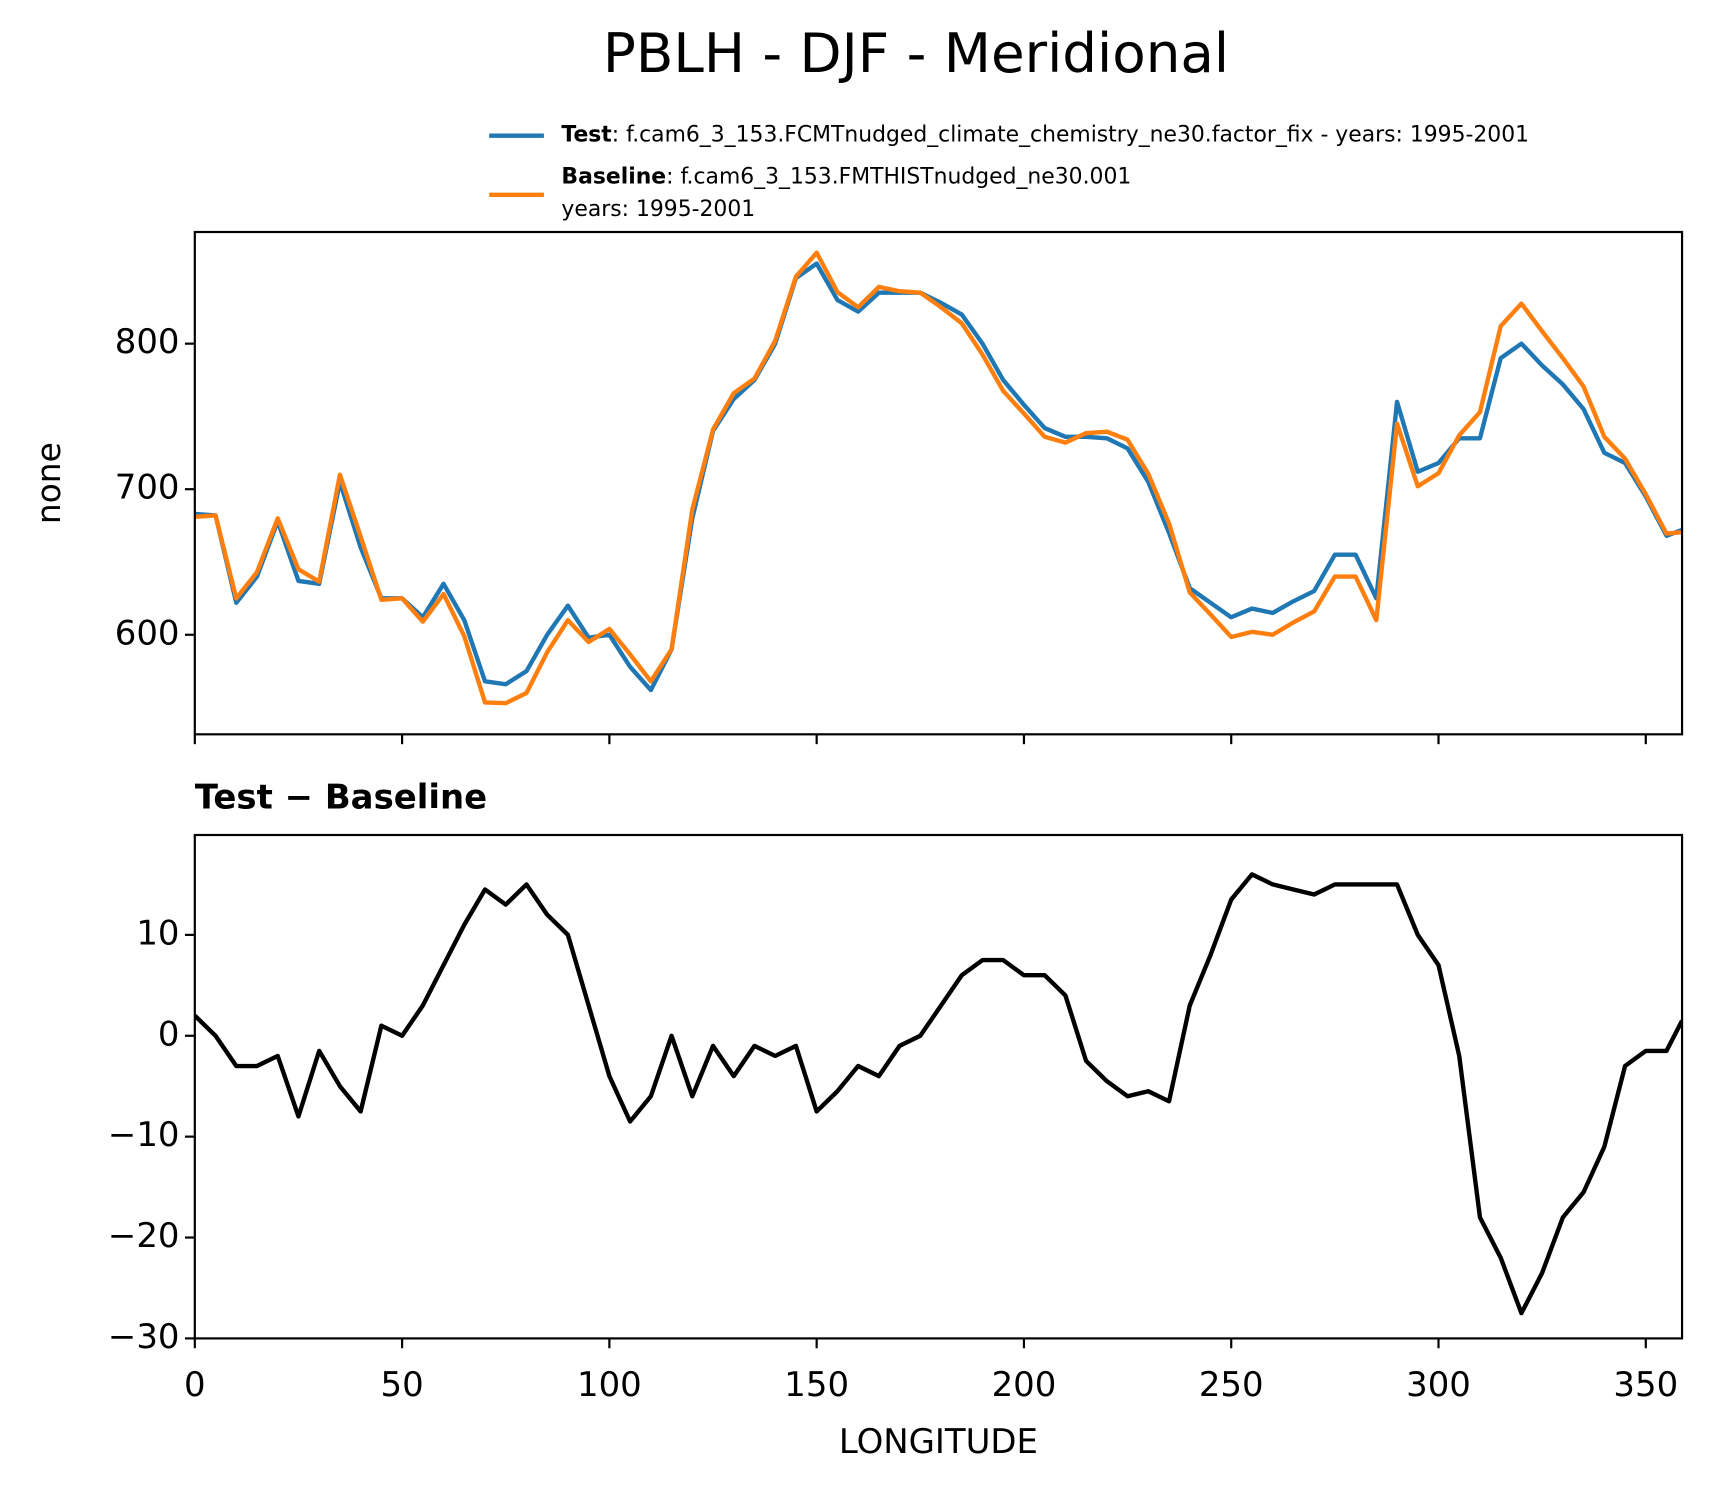  Describe the element at coordinates (402, 1384) in the screenshot. I see `x-tick-label: 50` at that location.